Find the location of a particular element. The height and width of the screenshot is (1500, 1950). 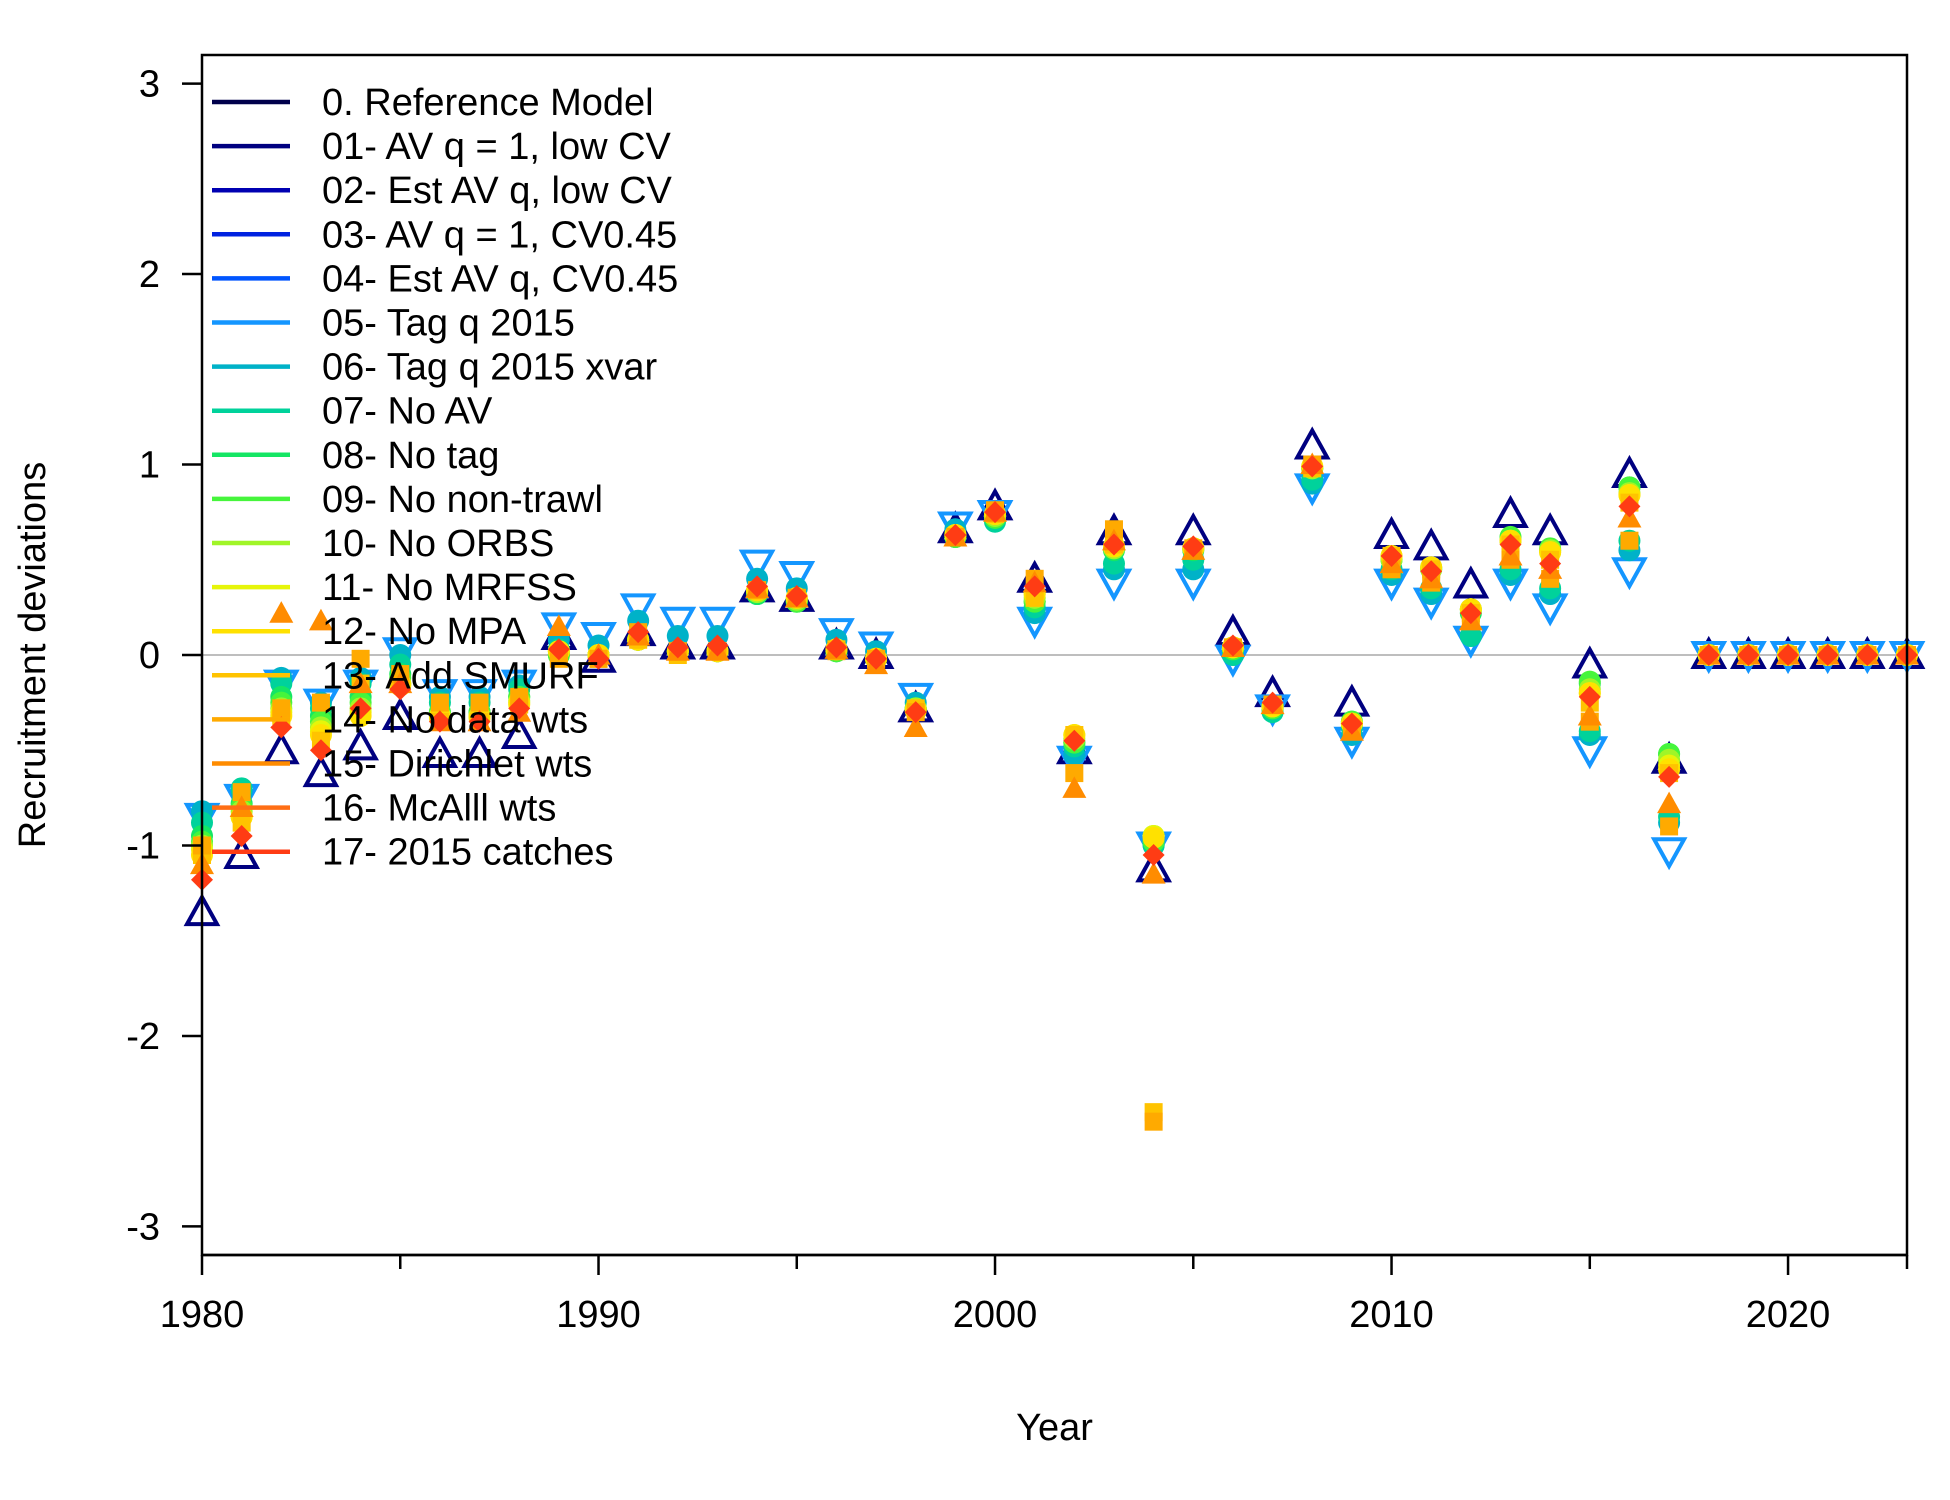

legend-label: 10- No ORBS is located at coordinates (438, 544).